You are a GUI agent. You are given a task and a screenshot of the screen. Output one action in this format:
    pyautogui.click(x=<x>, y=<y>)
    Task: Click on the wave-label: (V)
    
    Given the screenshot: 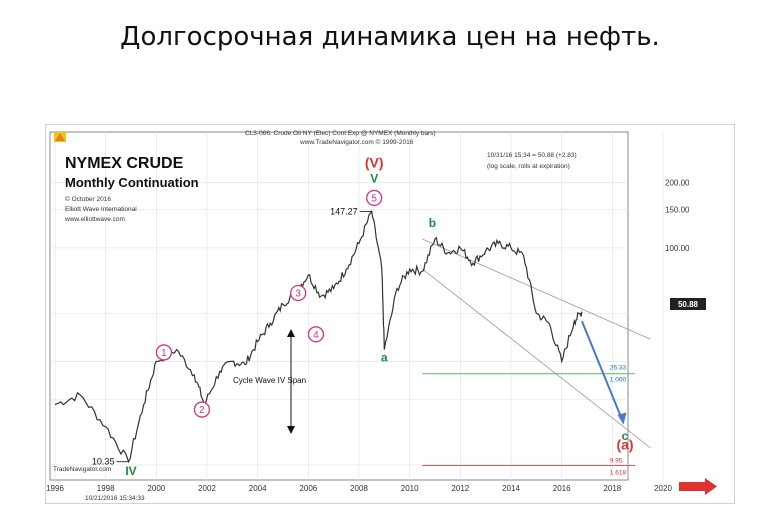 What is the action you would take?
    pyautogui.click(x=374, y=162)
    